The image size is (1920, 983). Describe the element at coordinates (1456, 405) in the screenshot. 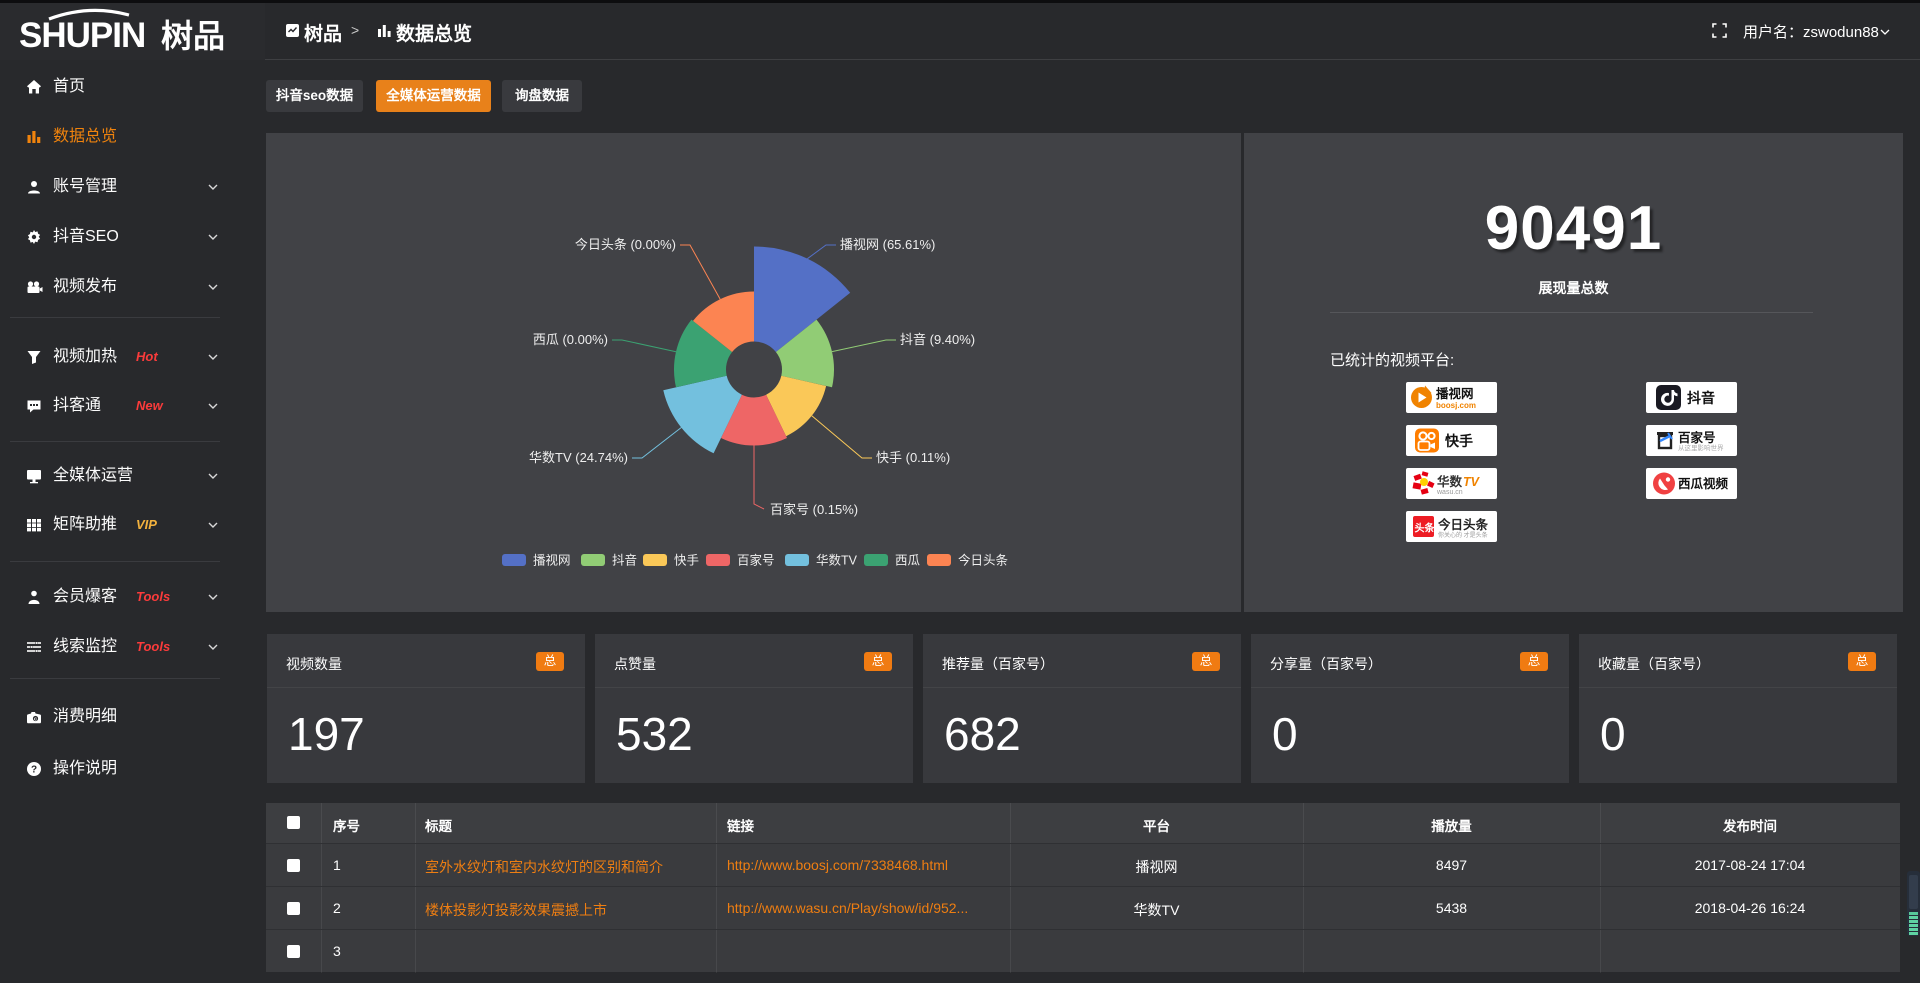

I see `svg-text: boosj.com` at that location.